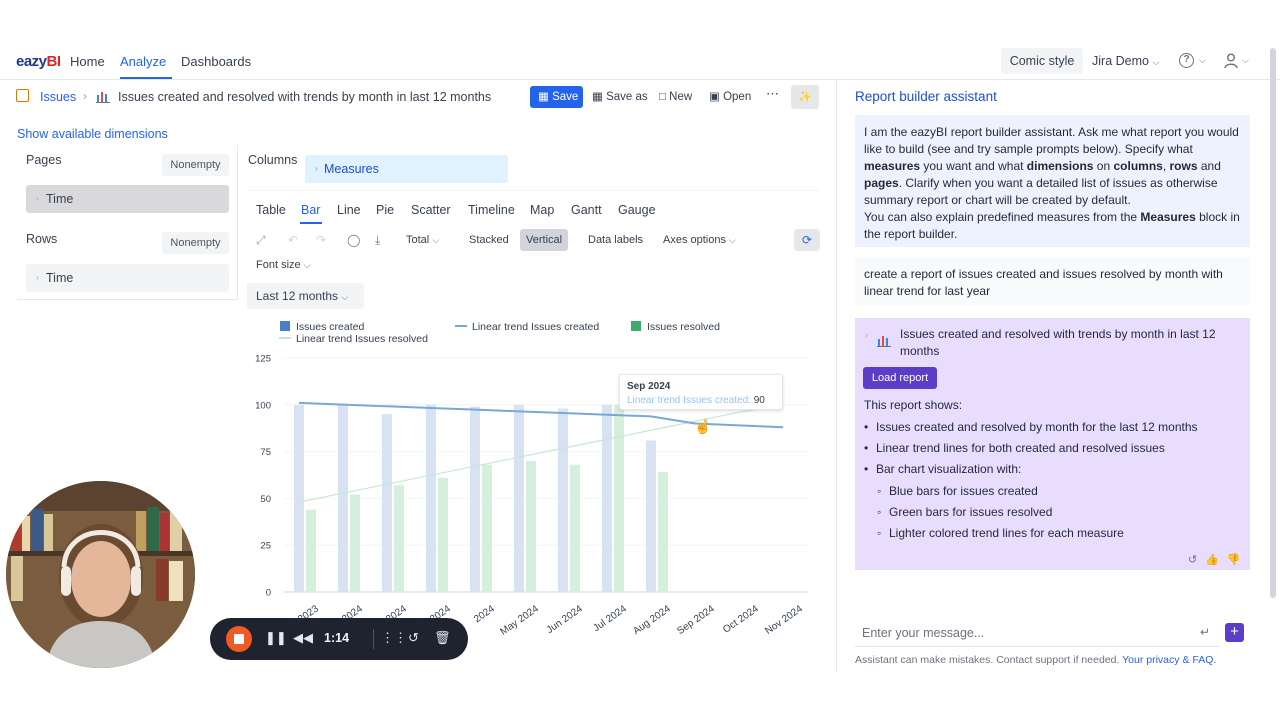  What do you see at coordinates (276, 637) in the screenshot?
I see `pause-icon: ❚❚` at bounding box center [276, 637].